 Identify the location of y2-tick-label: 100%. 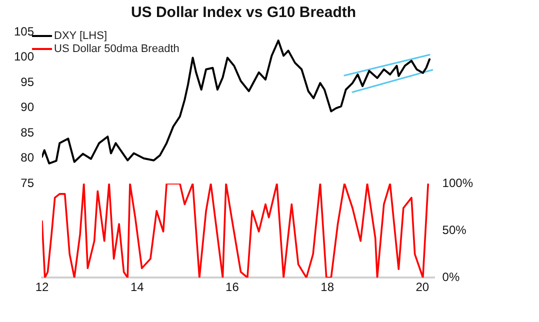
(458, 183).